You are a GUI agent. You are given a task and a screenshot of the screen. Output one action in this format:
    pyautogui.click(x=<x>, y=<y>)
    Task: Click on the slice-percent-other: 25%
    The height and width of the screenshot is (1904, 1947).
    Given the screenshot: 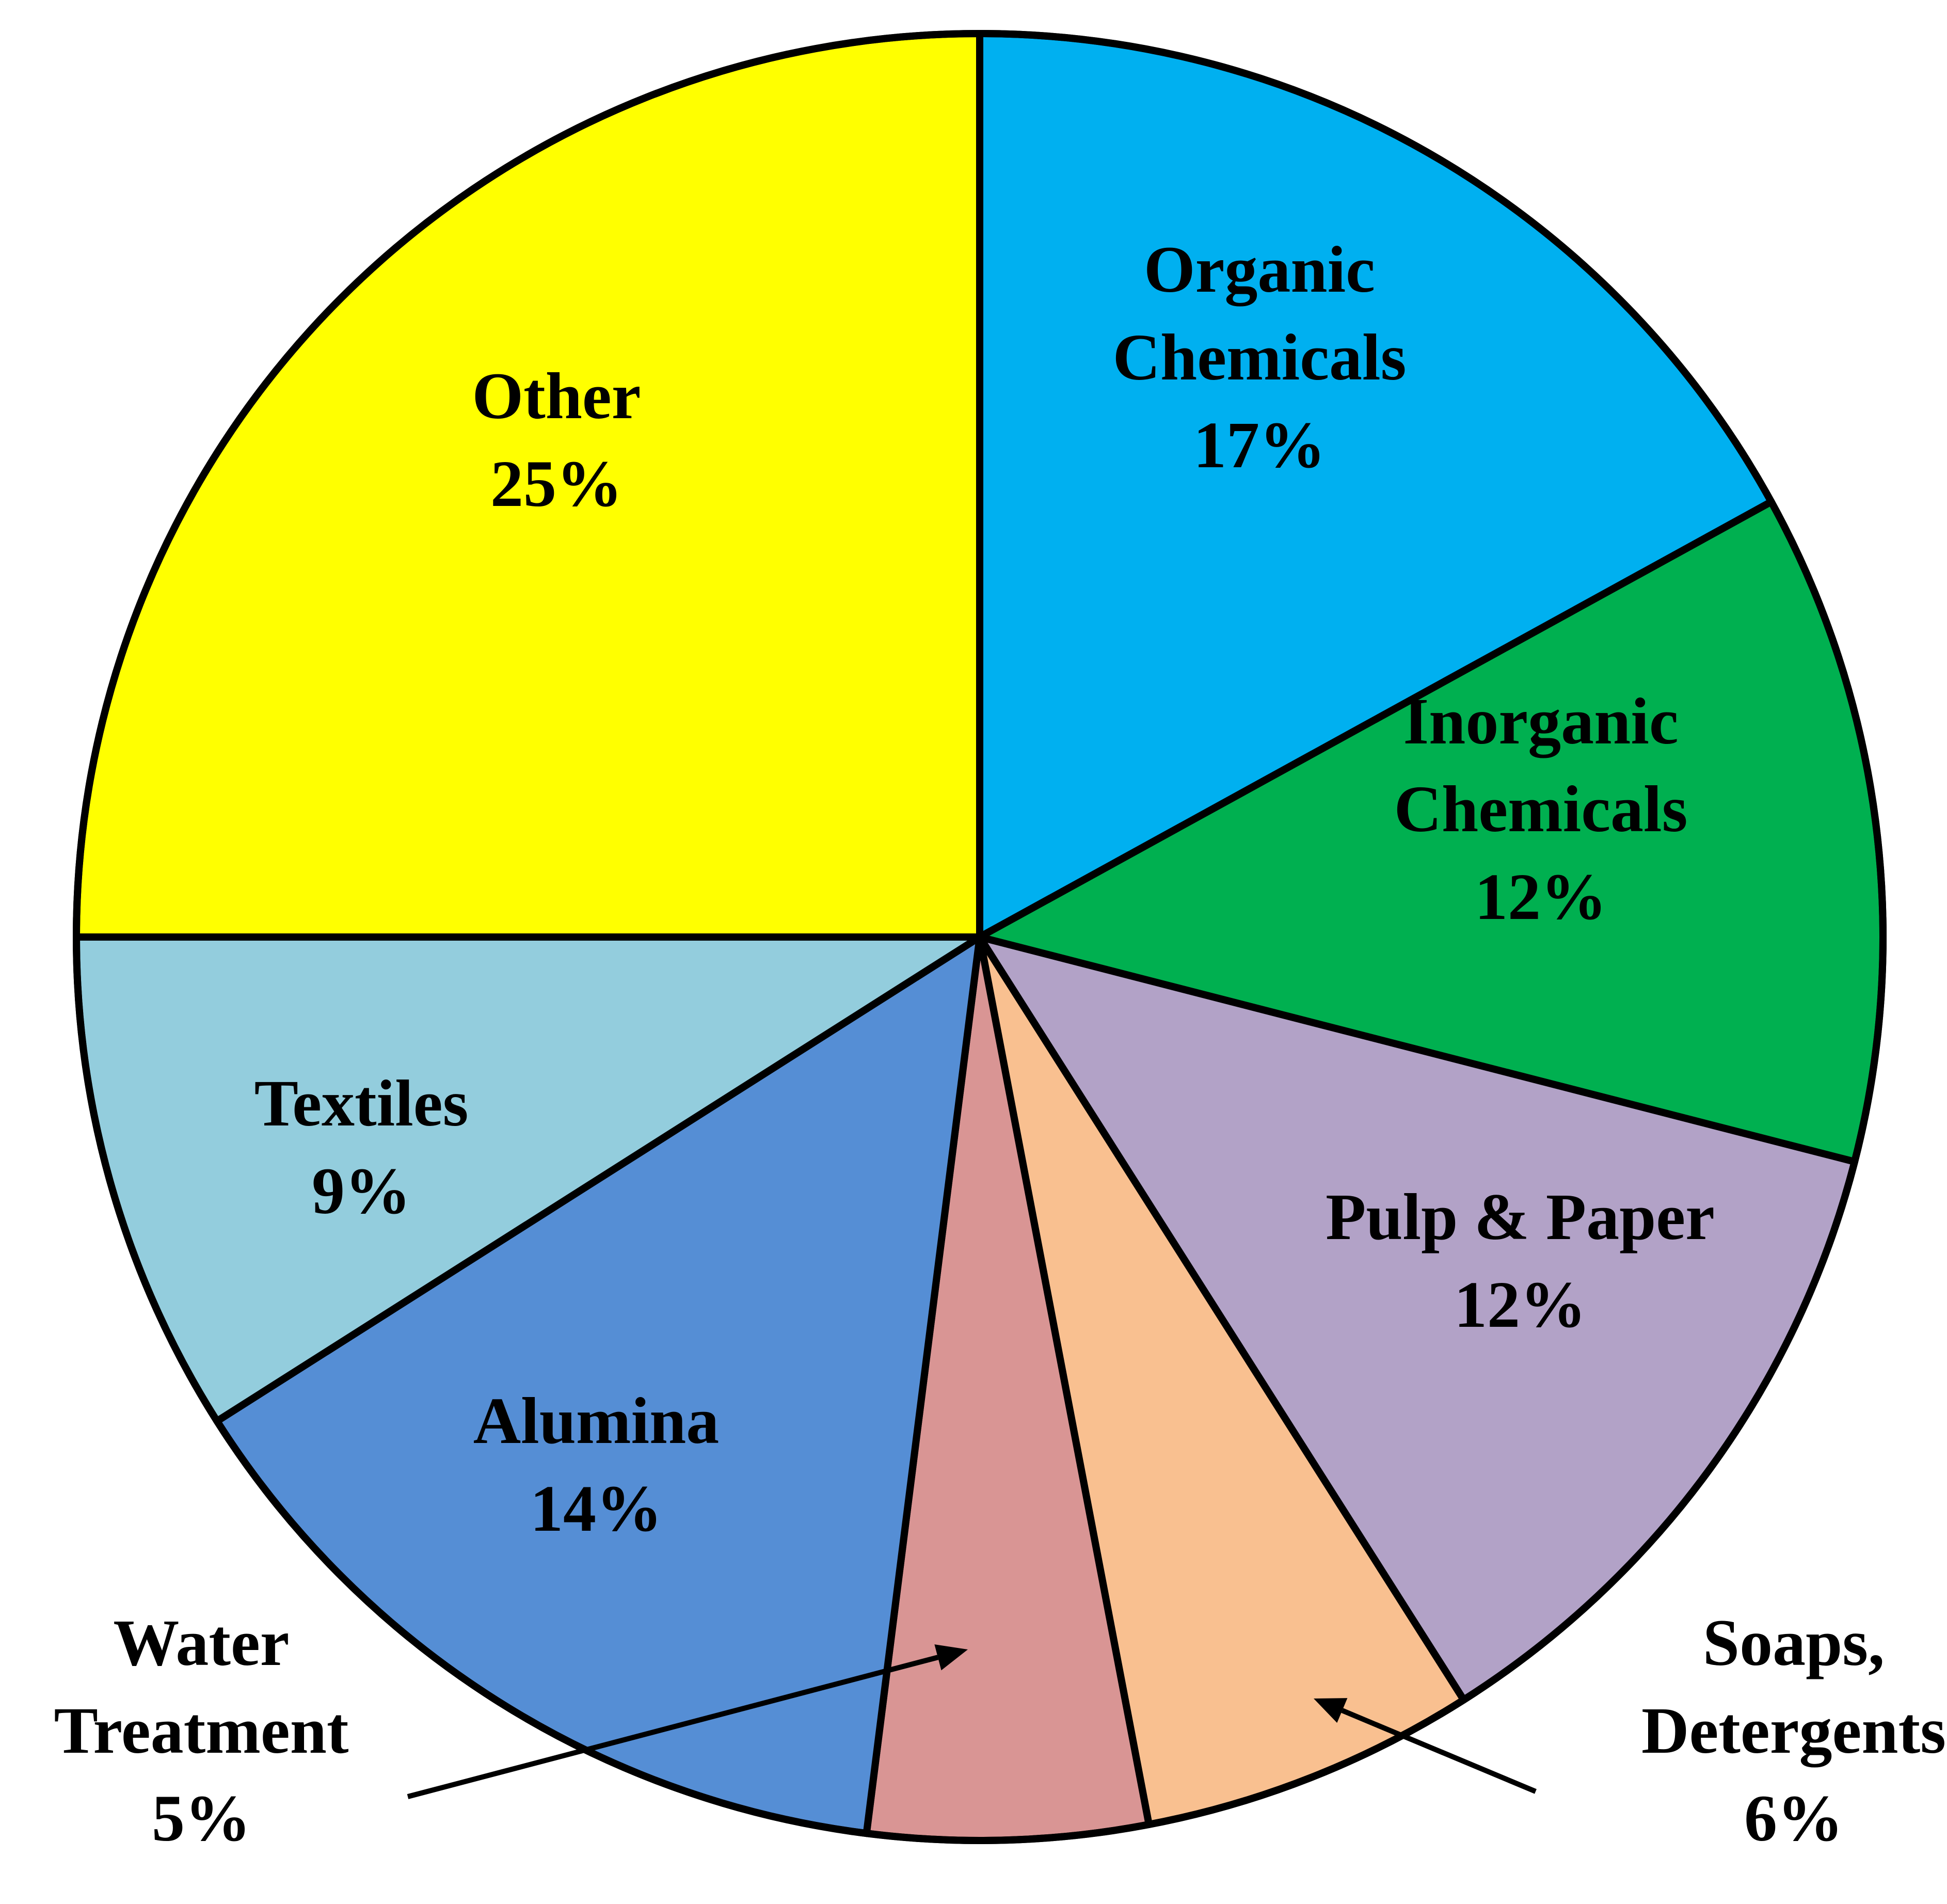 What is the action you would take?
    pyautogui.click(x=556, y=484)
    